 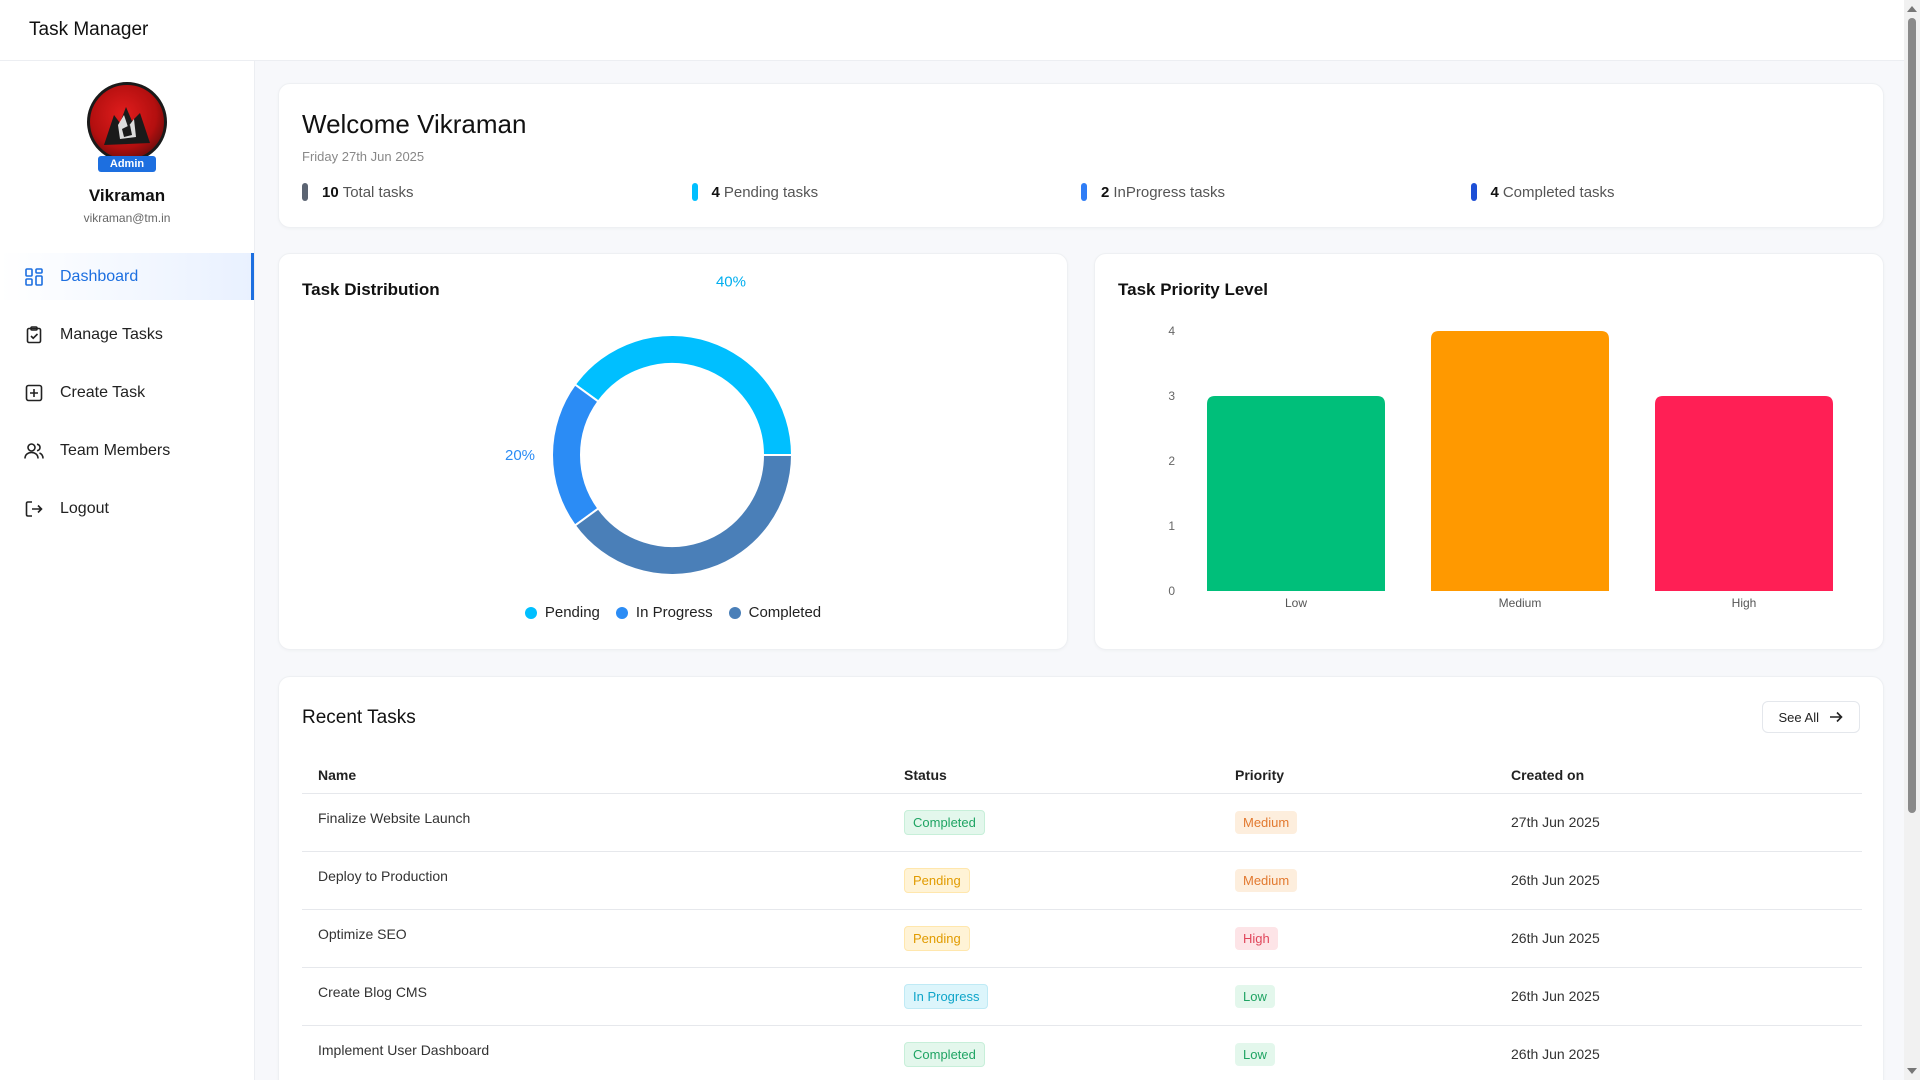 I want to click on stat-label: InProgress tasks, so click(x=1169, y=192).